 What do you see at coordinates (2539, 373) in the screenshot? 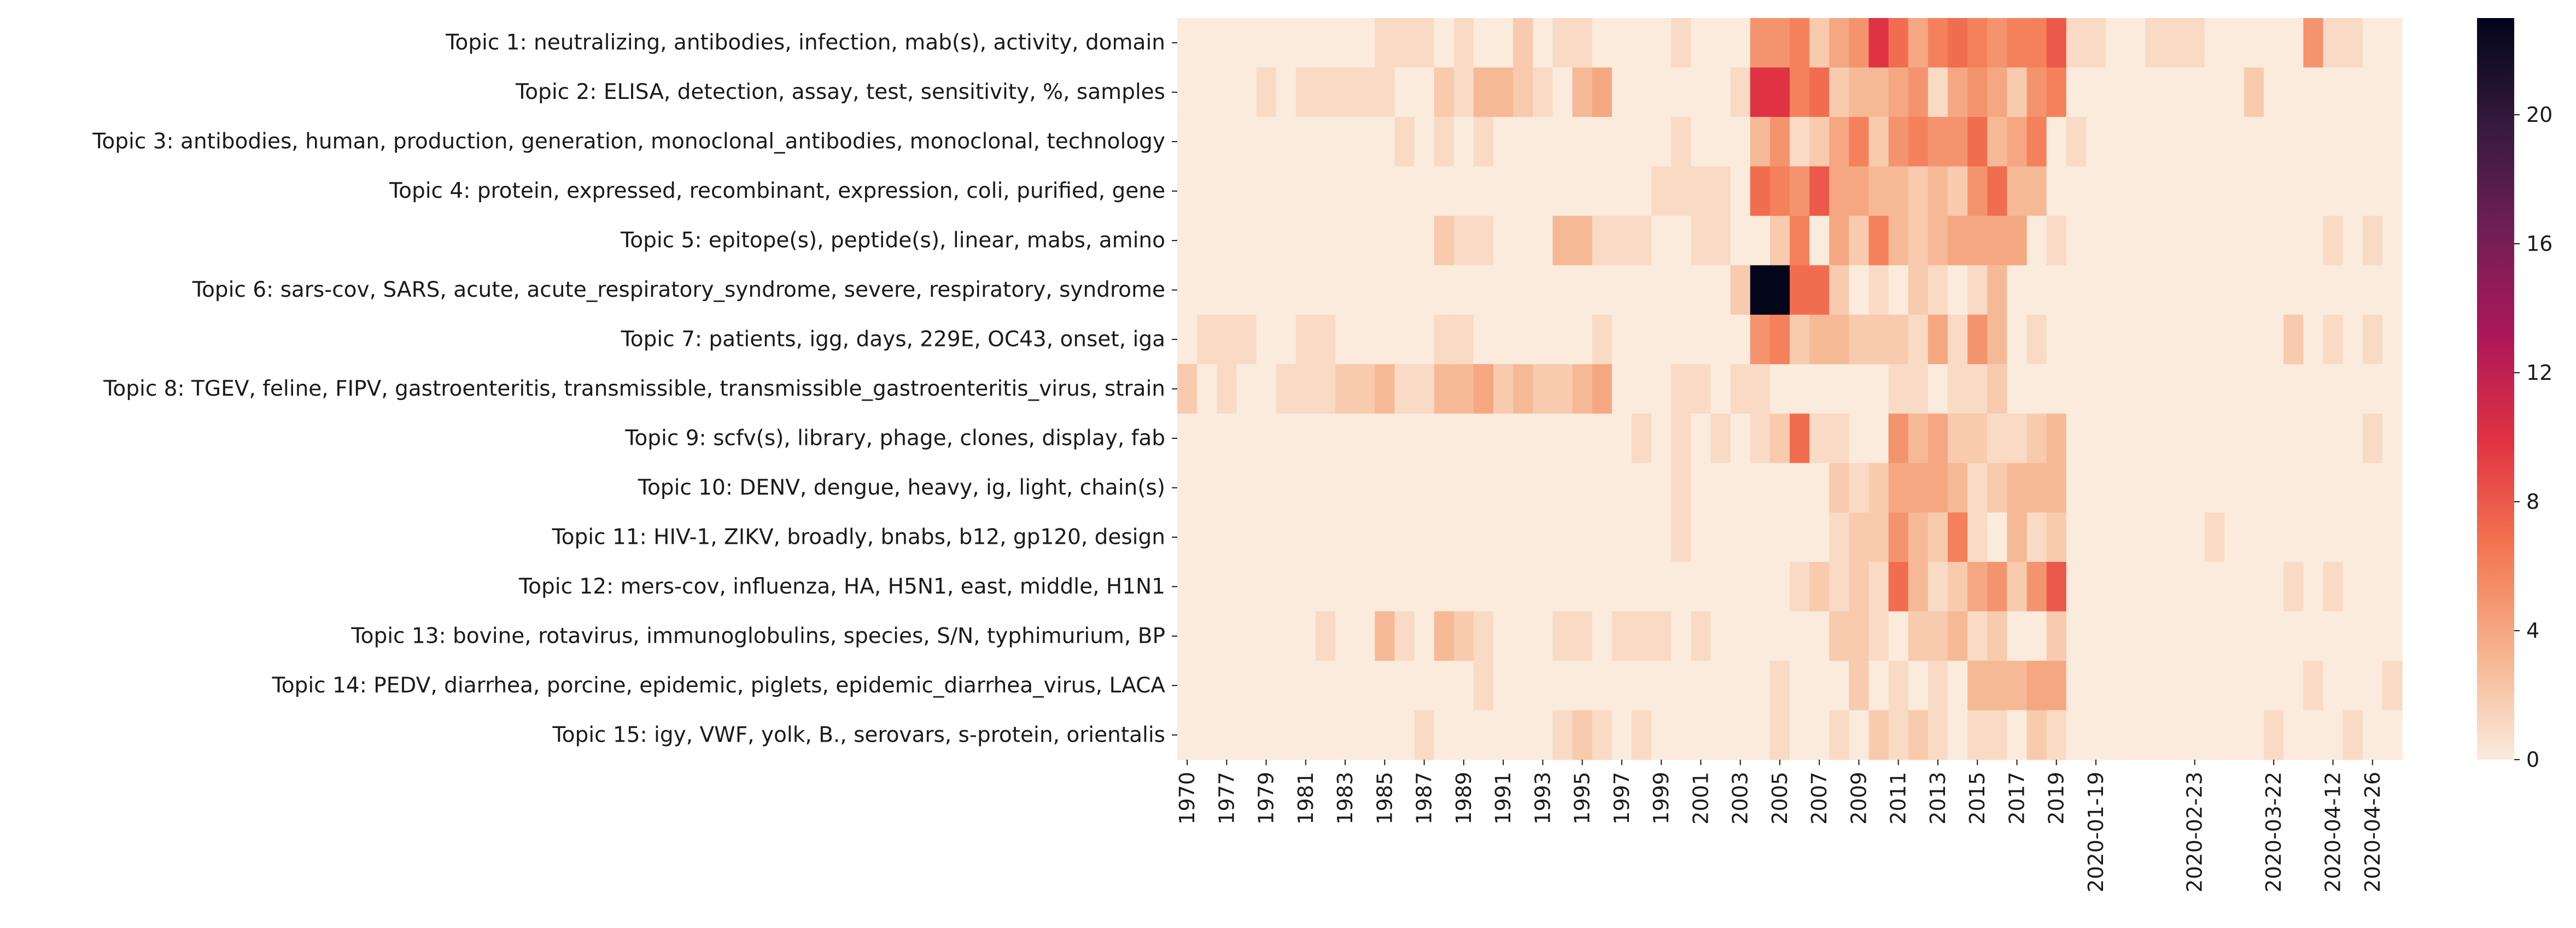
I see `colorbar-tick-label: 12` at bounding box center [2539, 373].